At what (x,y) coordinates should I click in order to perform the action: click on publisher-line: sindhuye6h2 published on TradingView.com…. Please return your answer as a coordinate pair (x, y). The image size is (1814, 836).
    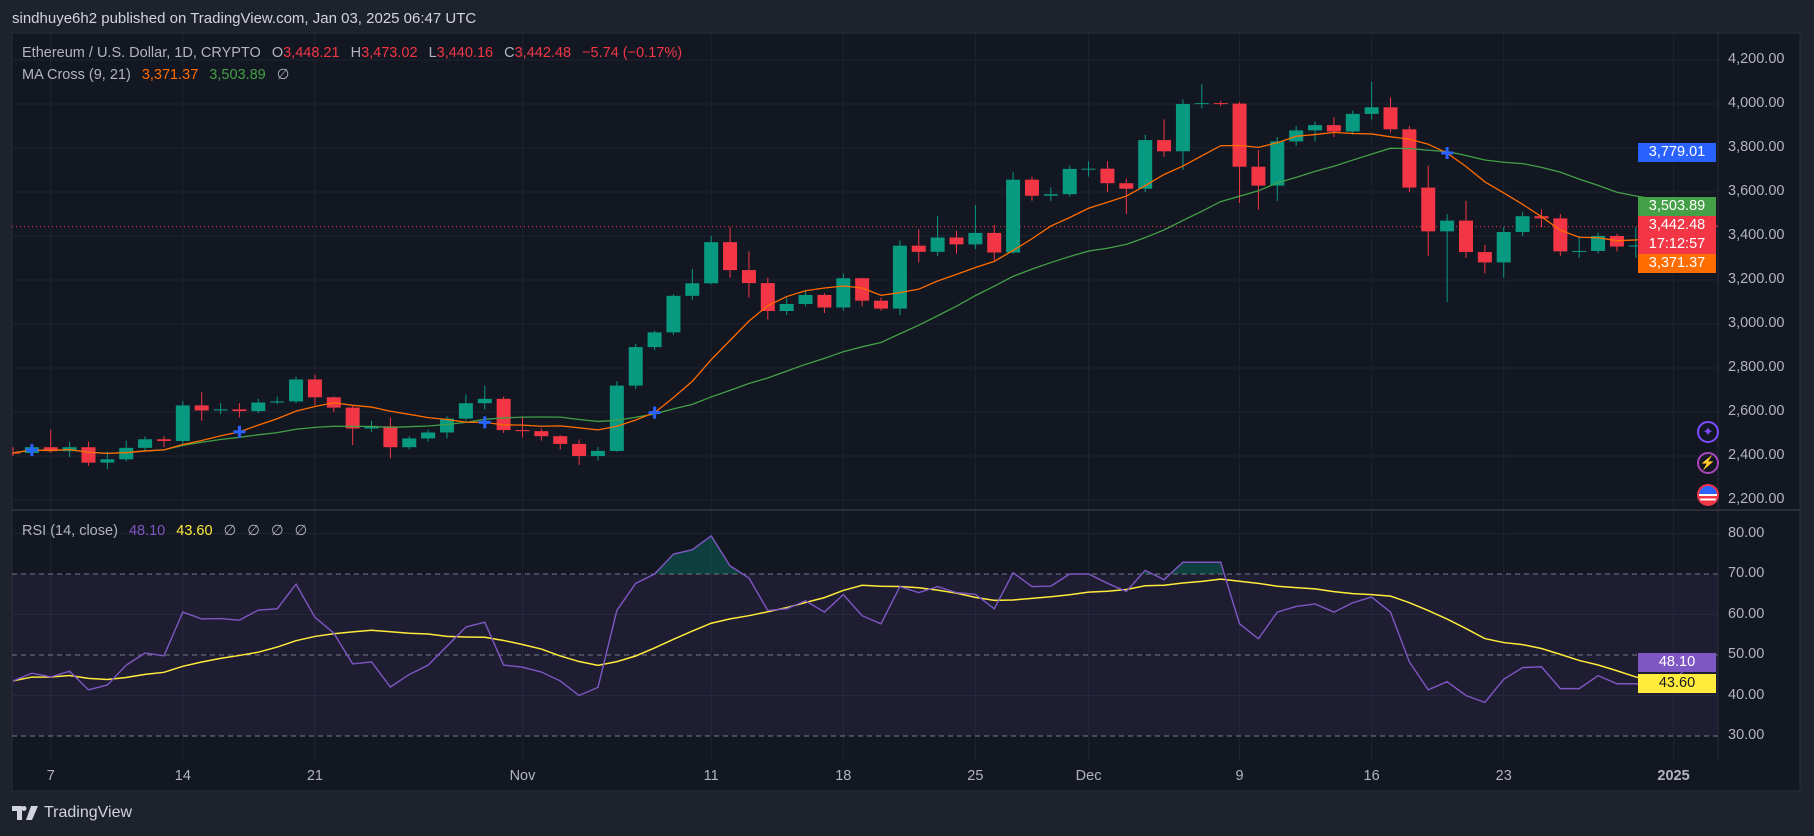
    Looking at the image, I should click on (244, 18).